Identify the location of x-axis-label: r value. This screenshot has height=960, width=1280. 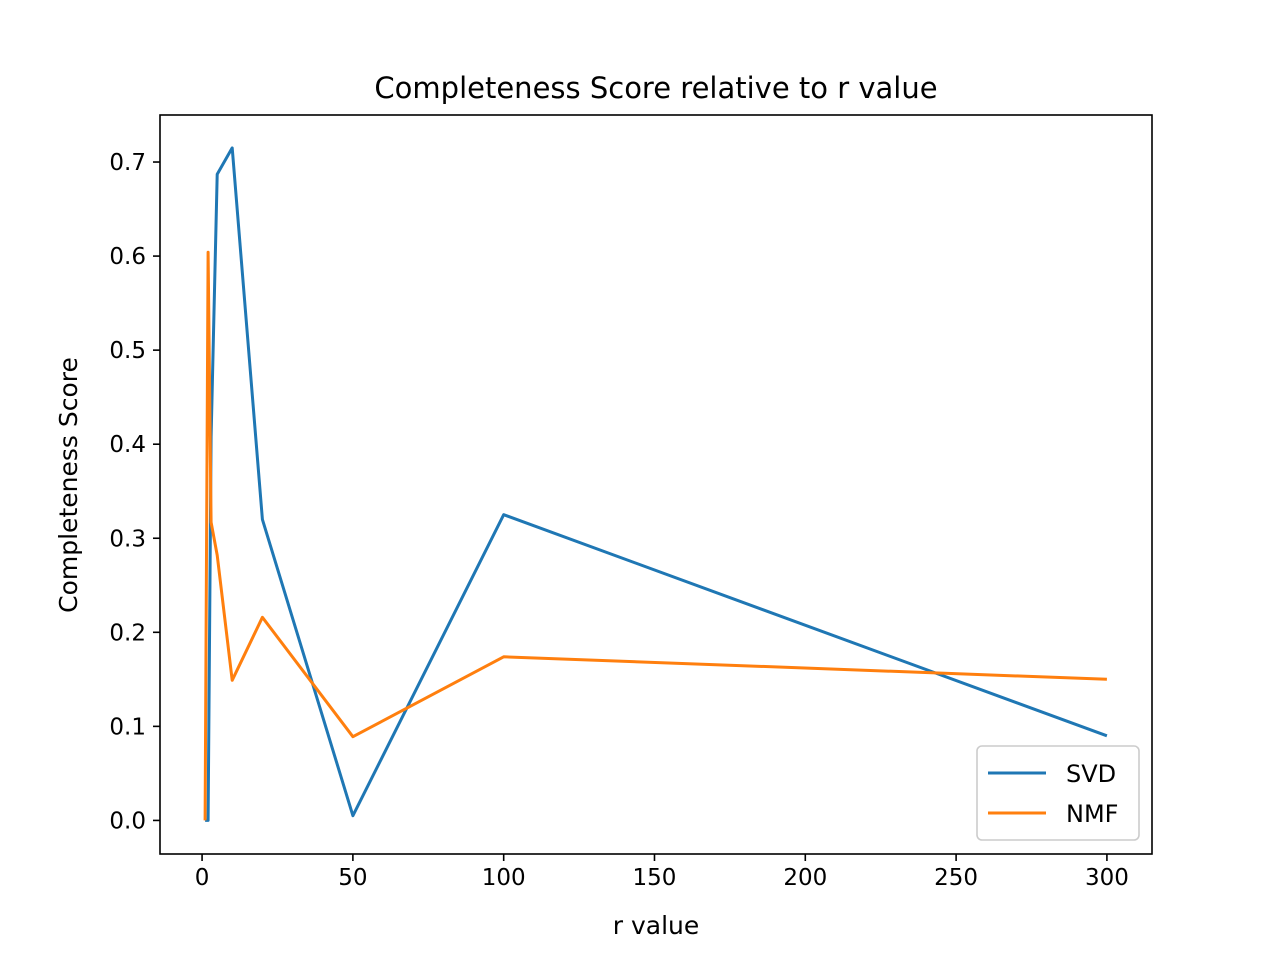
(656, 925).